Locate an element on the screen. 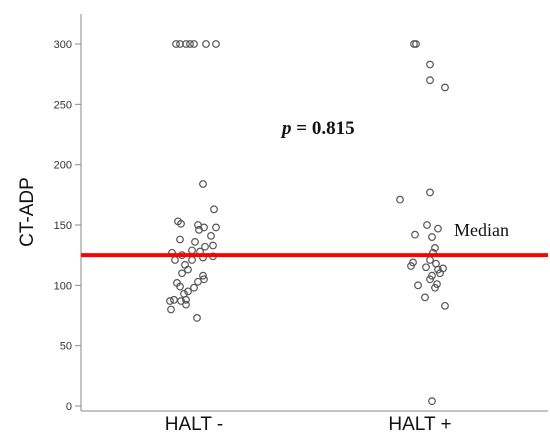 Image resolution: width=550 pixels, height=443 pixels. y-tick-label: 50 is located at coordinates (66, 347).